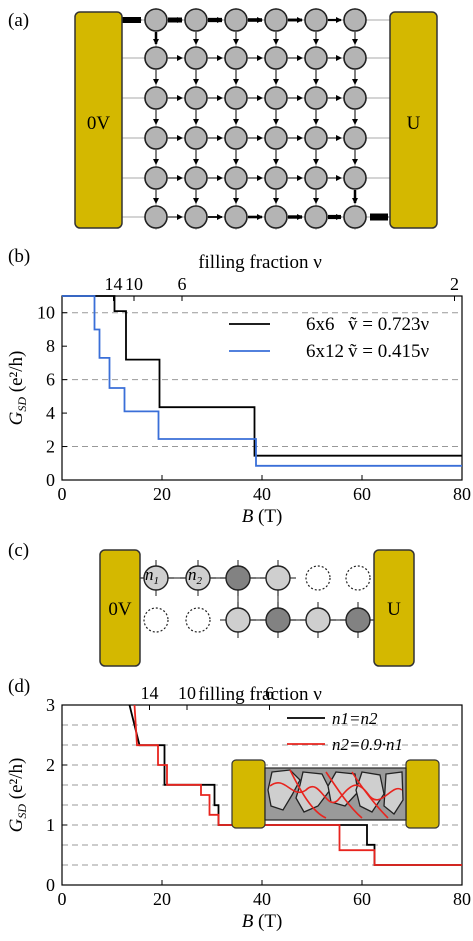  What do you see at coordinates (150, 693) in the screenshot?
I see `top-tick-label: 14` at bounding box center [150, 693].